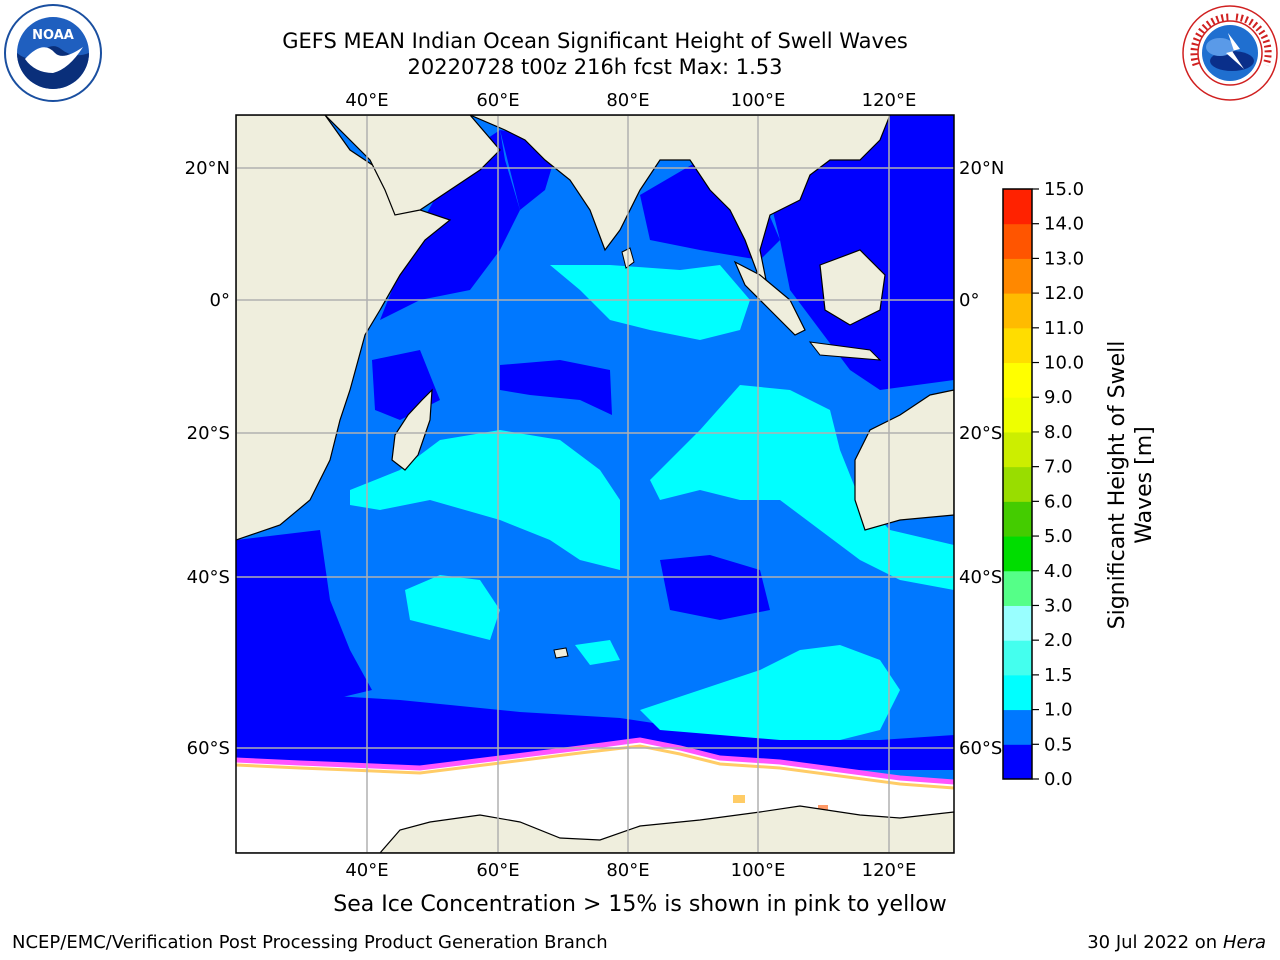 The width and height of the screenshot is (1280, 960). I want to click on colorbar-tick-label: 2.0, so click(1058, 640).